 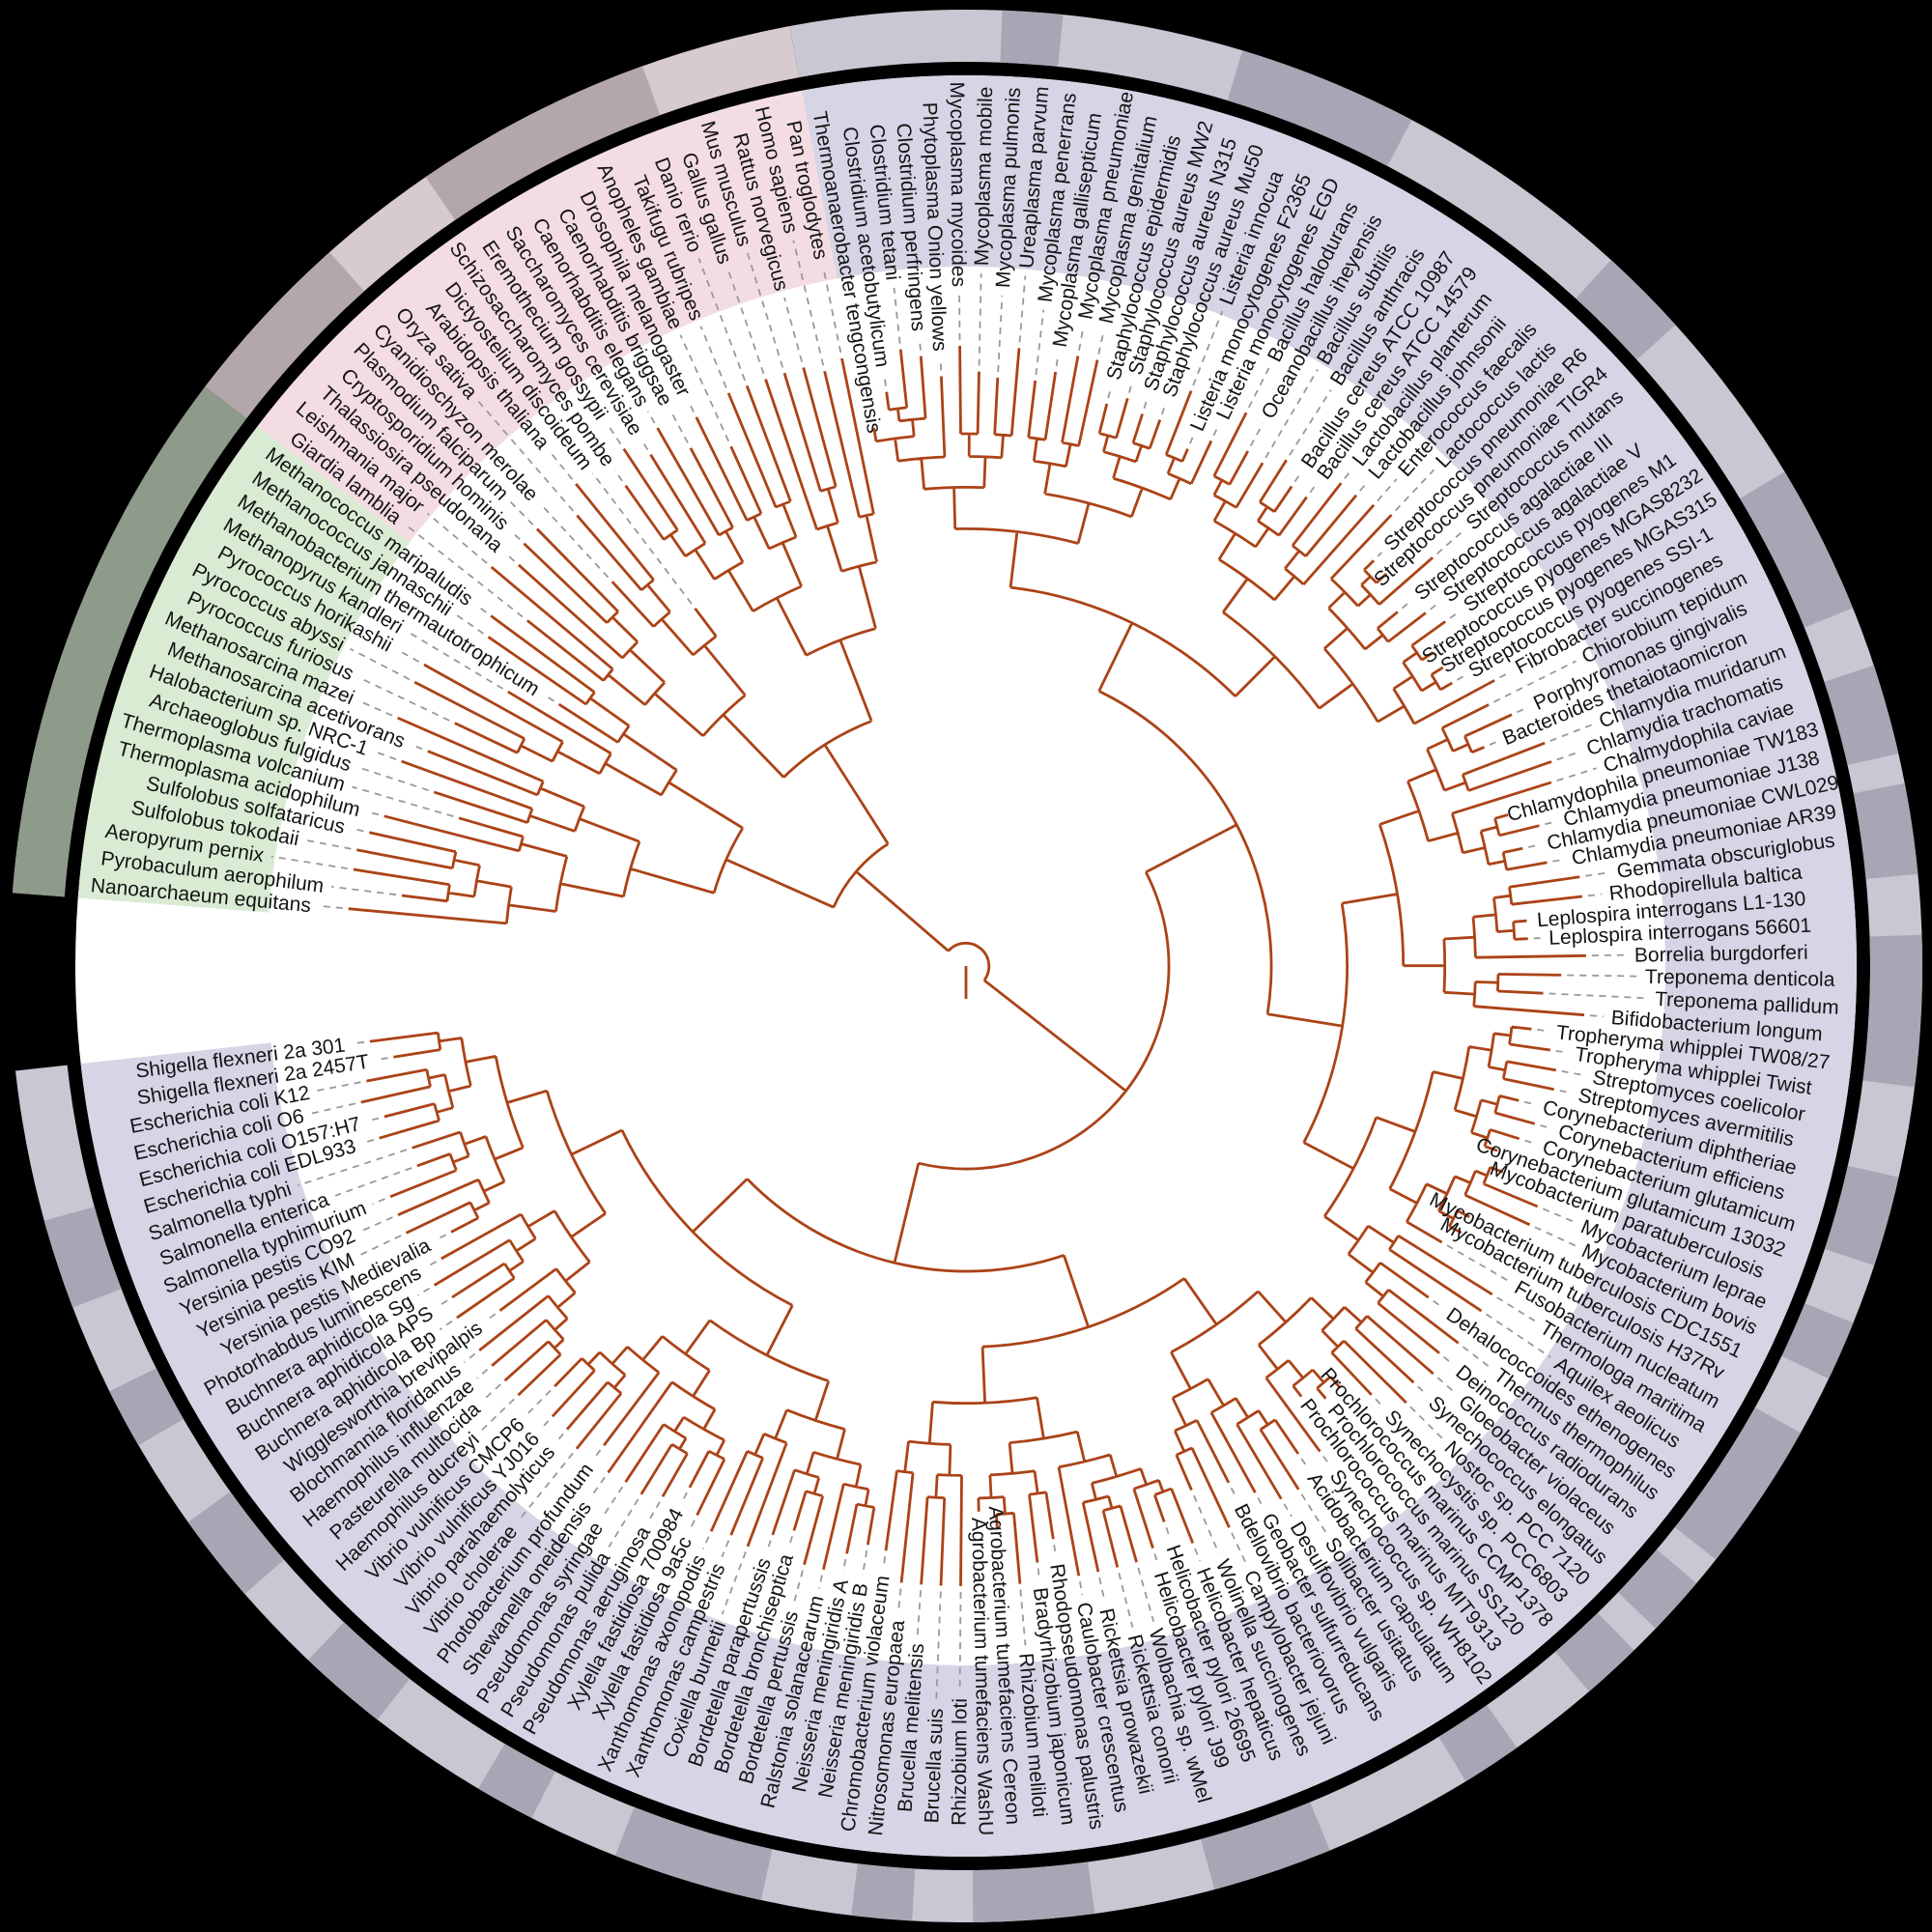 I want to click on band-eukaryota, so click(x=547, y=316).